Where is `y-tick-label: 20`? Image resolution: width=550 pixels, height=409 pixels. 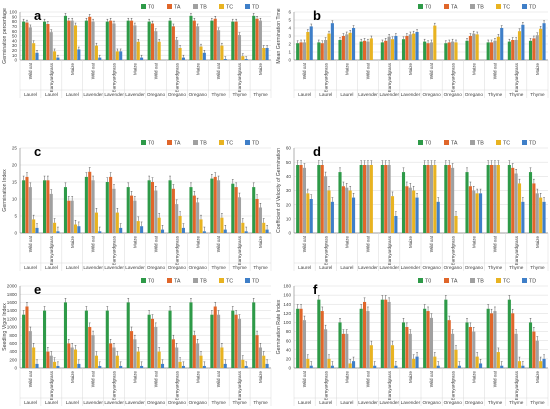 y-tick-label: 20 is located at coordinates (15, 50).